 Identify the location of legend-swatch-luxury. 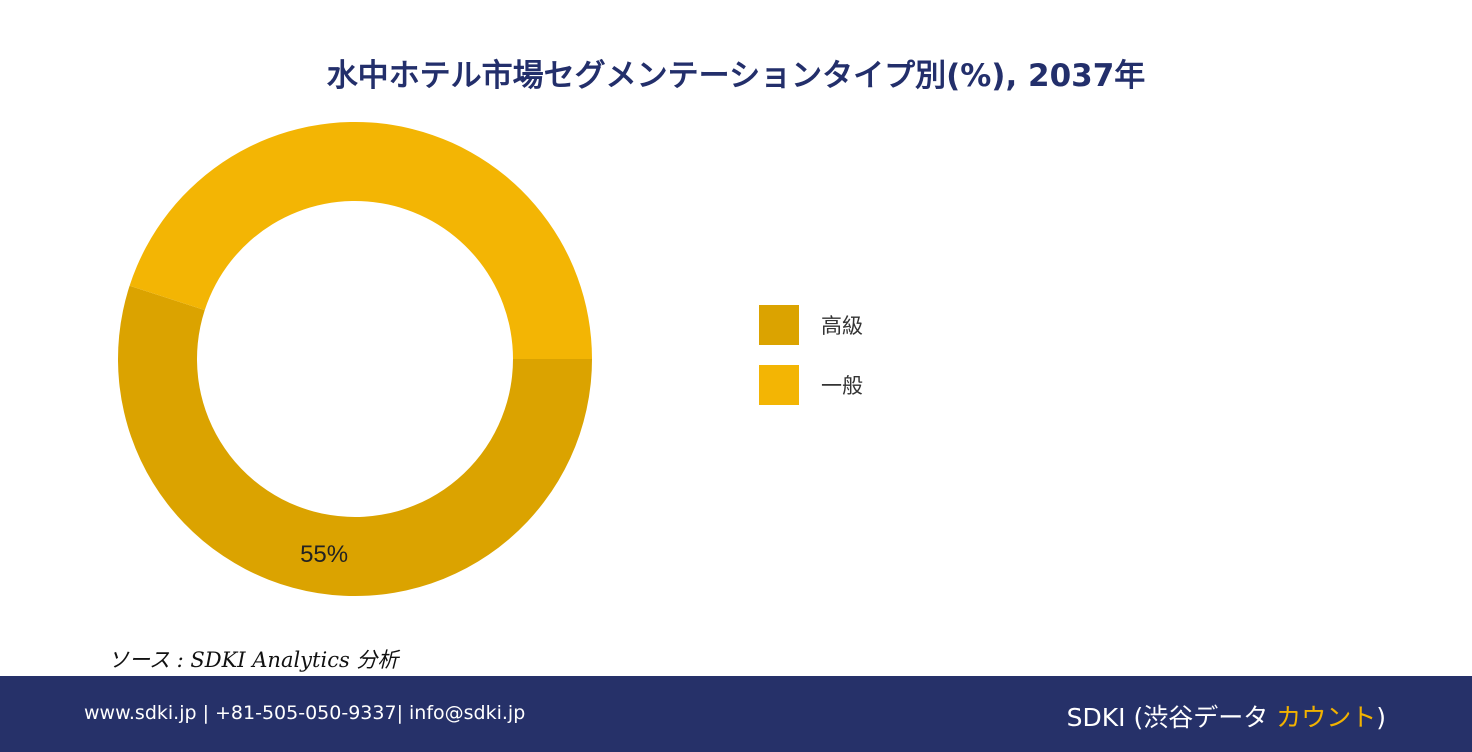
(779, 325).